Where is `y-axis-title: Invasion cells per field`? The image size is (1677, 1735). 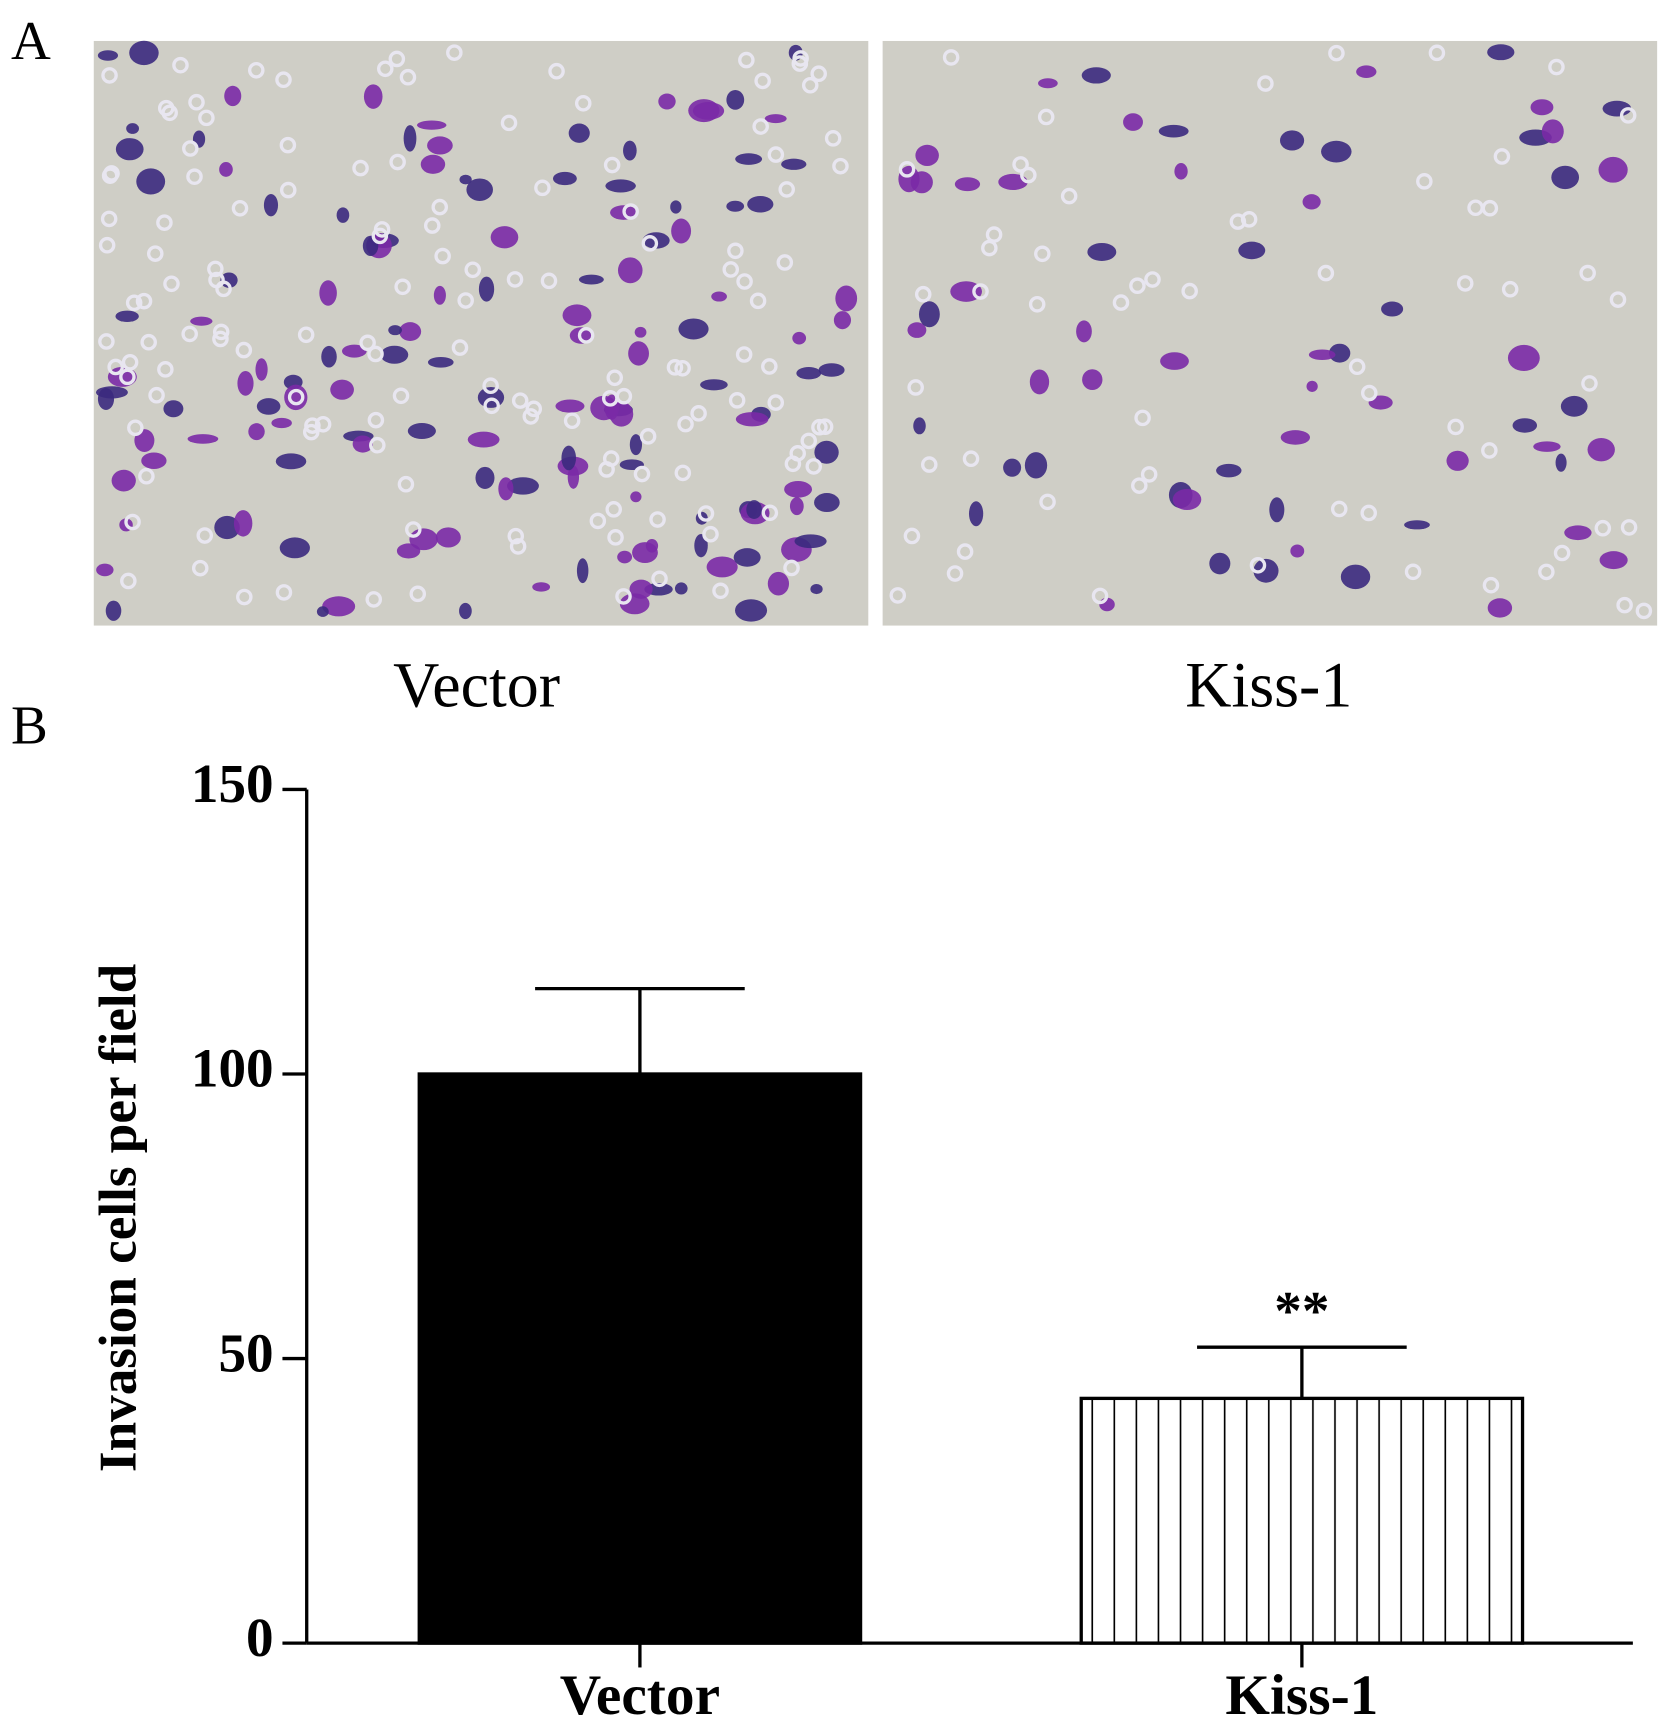
y-axis-title: Invasion cells per field is located at coordinates (119, 1218).